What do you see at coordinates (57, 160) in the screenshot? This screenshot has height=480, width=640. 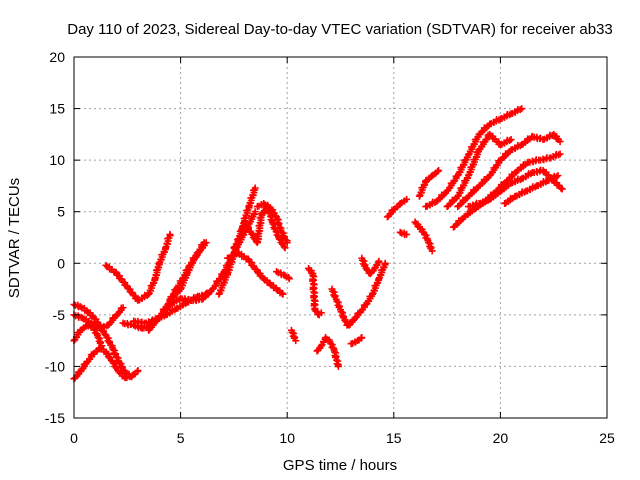 I see `y-tick-label: 10` at bounding box center [57, 160].